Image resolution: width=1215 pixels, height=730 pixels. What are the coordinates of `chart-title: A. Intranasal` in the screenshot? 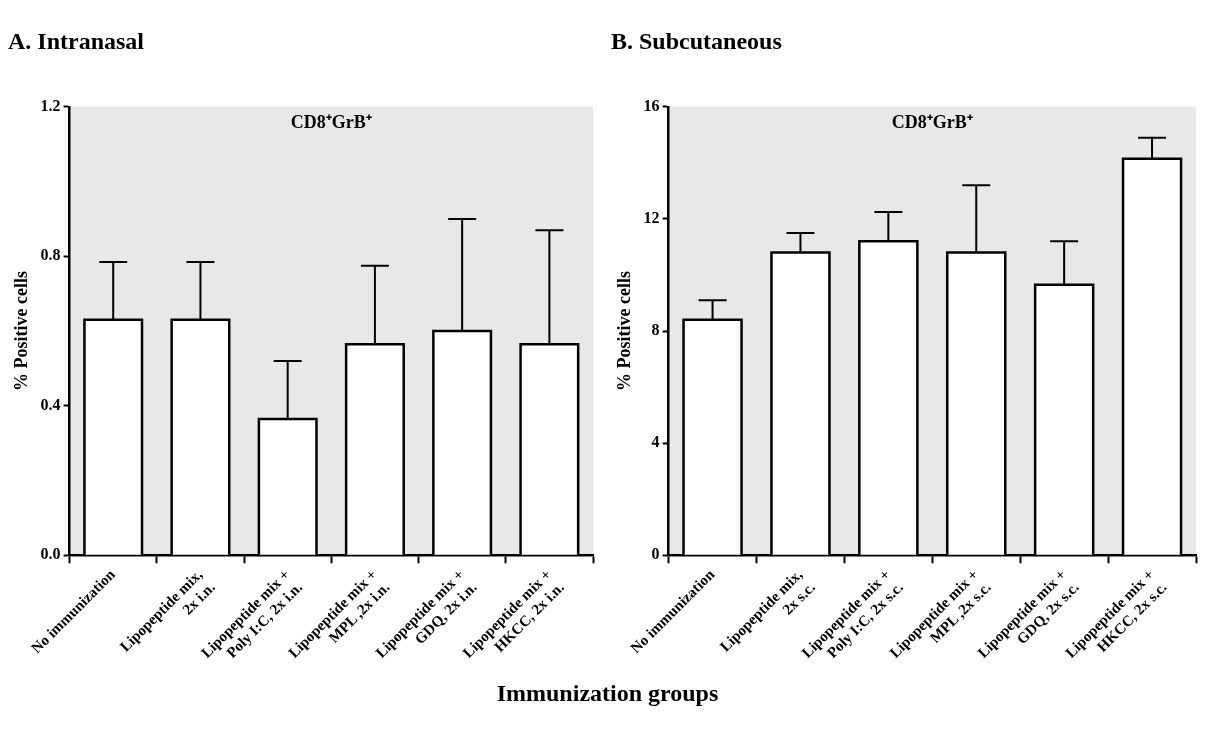 It's located at (76, 40).